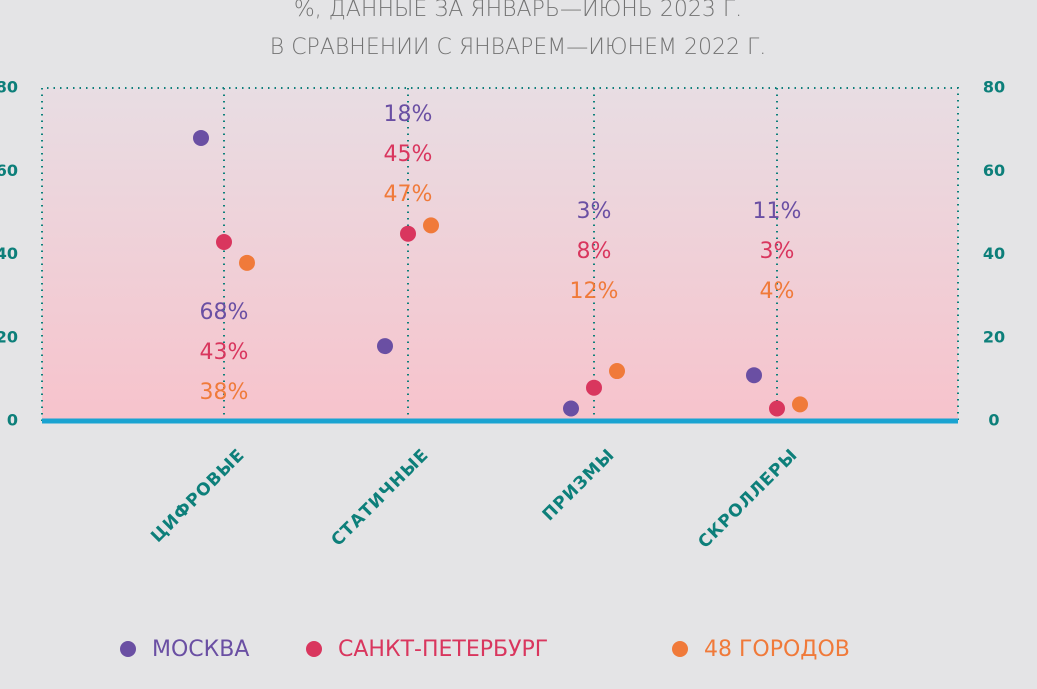 The image size is (1037, 689). What do you see at coordinates (594, 291) in the screenshot?
I see `data-label: 12%` at bounding box center [594, 291].